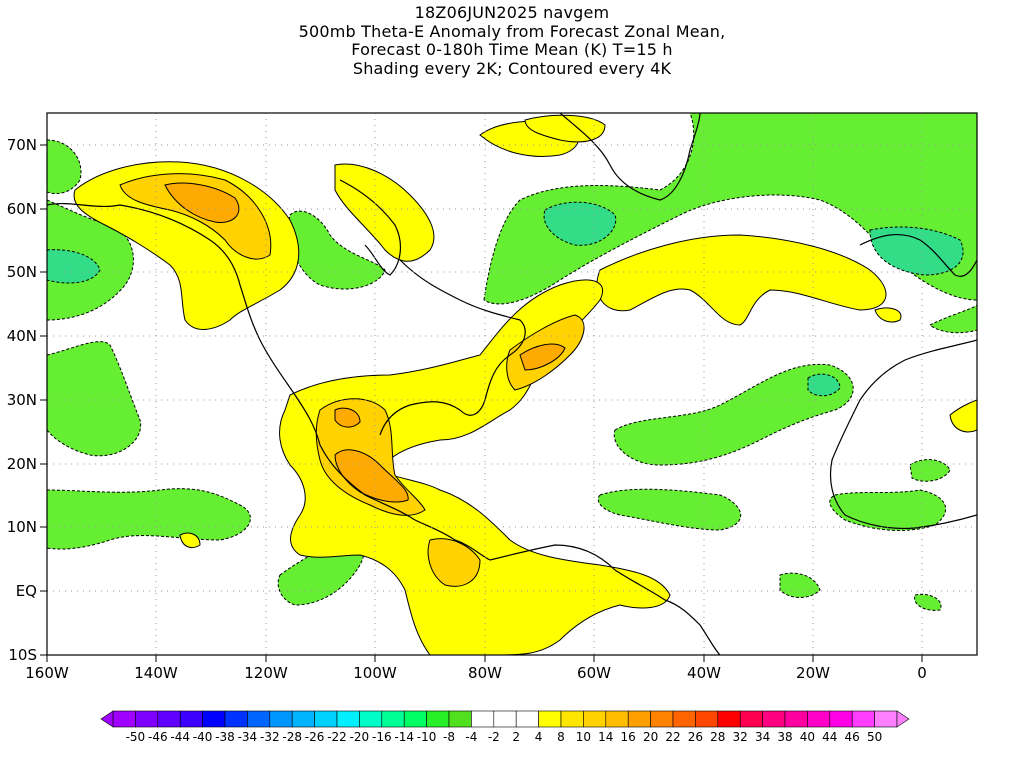 Image resolution: width=1024 pixels, height=768 pixels. Describe the element at coordinates (695, 737) in the screenshot. I see `colorbar-tick-label: 26` at that location.